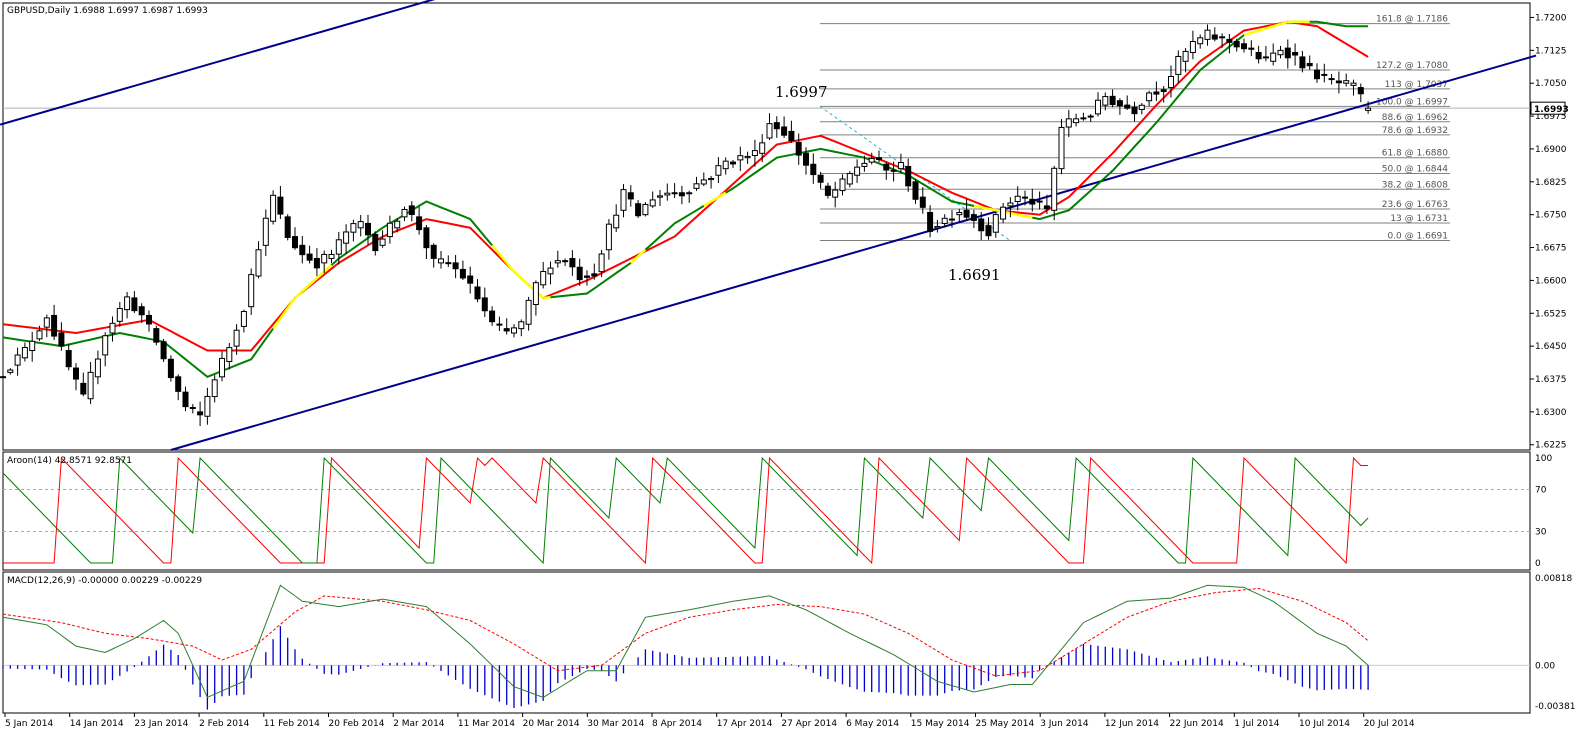 This screenshot has height=749, width=1596. What do you see at coordinates (1415, 169) in the screenshot?
I see `fib-level-label: 50.0 @ 1.6844` at bounding box center [1415, 169].